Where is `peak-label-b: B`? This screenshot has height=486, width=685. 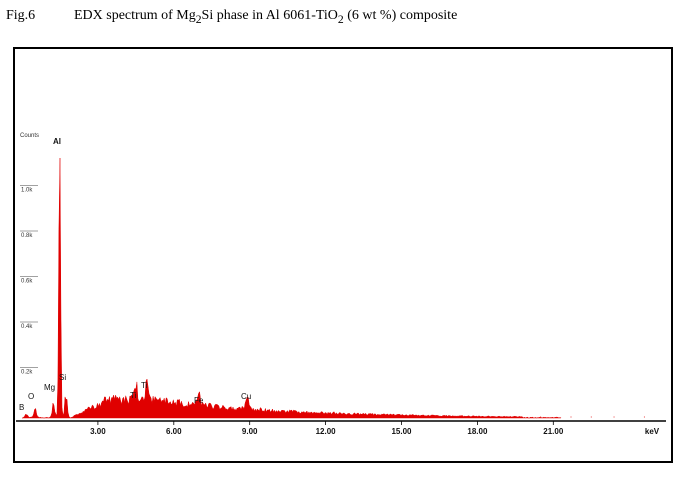 peak-label-b: B is located at coordinates (21, 407).